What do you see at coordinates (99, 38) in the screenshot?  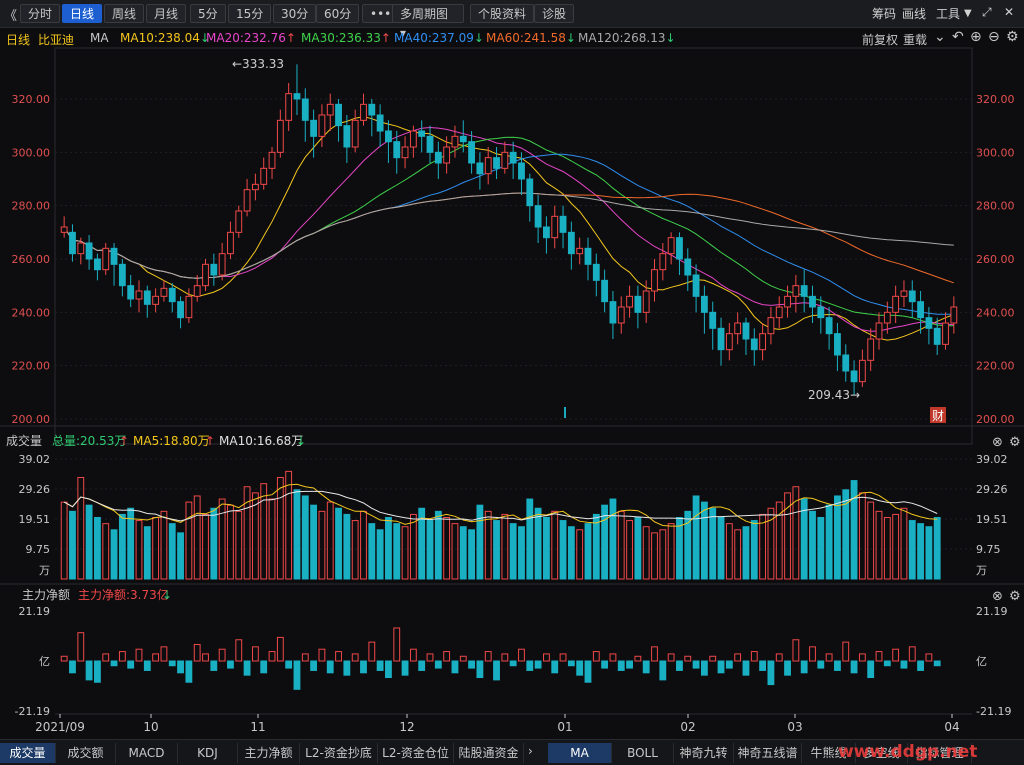 I see `ma-label: MA` at bounding box center [99, 38].